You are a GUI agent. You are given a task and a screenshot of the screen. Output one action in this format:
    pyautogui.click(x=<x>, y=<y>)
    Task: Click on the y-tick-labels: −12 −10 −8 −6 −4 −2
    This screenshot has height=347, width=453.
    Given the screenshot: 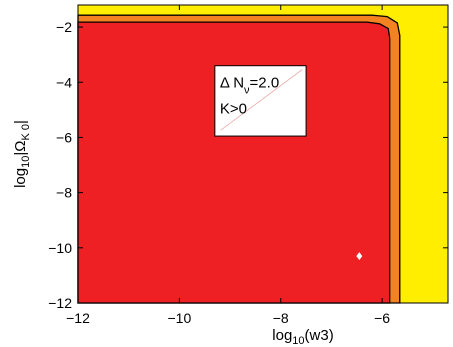 What is the action you would take?
    pyautogui.click(x=60, y=165)
    